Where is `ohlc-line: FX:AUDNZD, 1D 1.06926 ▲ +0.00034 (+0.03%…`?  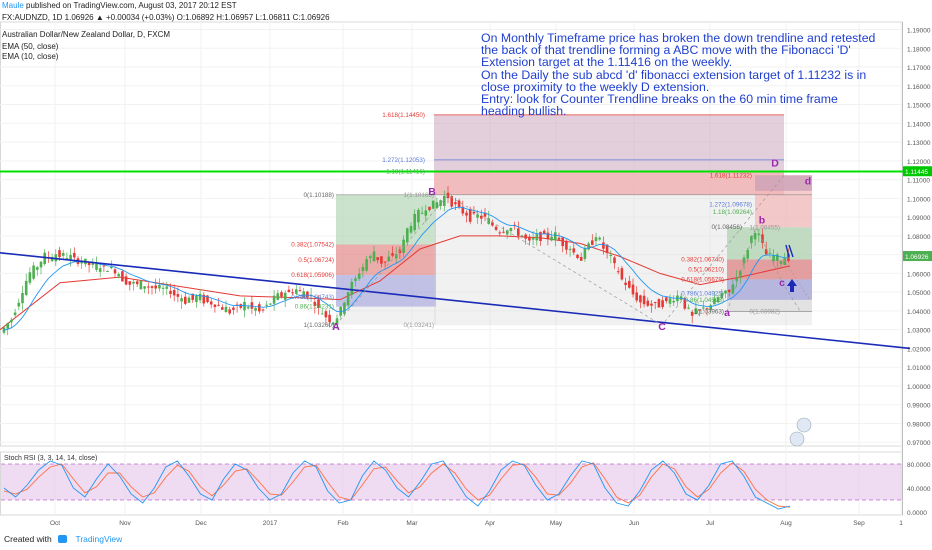 ohlc-line: FX:AUDNZD, 1D 1.06926 ▲ +0.00034 (+0.03%… is located at coordinates (166, 17).